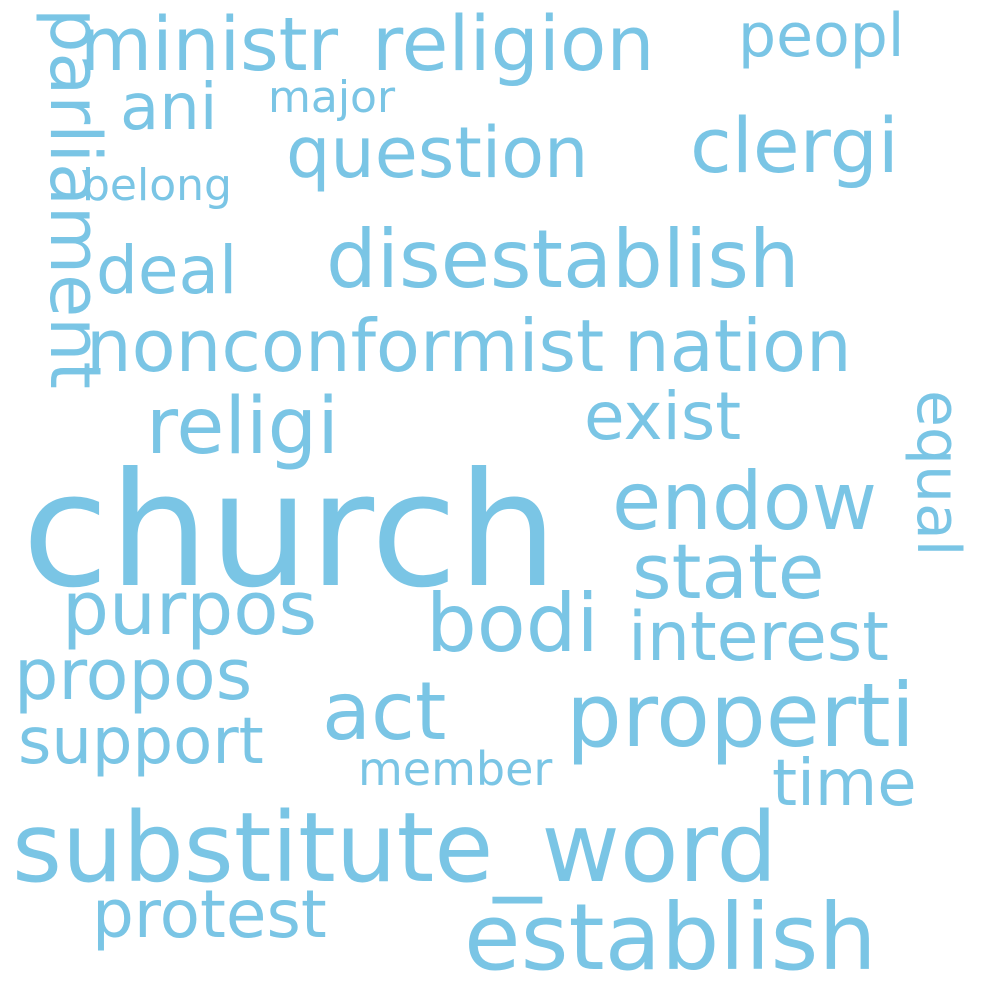 This screenshot has height=1000, width=1000. What do you see at coordinates (821, 36) in the screenshot?
I see `word-peopl: peopl` at bounding box center [821, 36].